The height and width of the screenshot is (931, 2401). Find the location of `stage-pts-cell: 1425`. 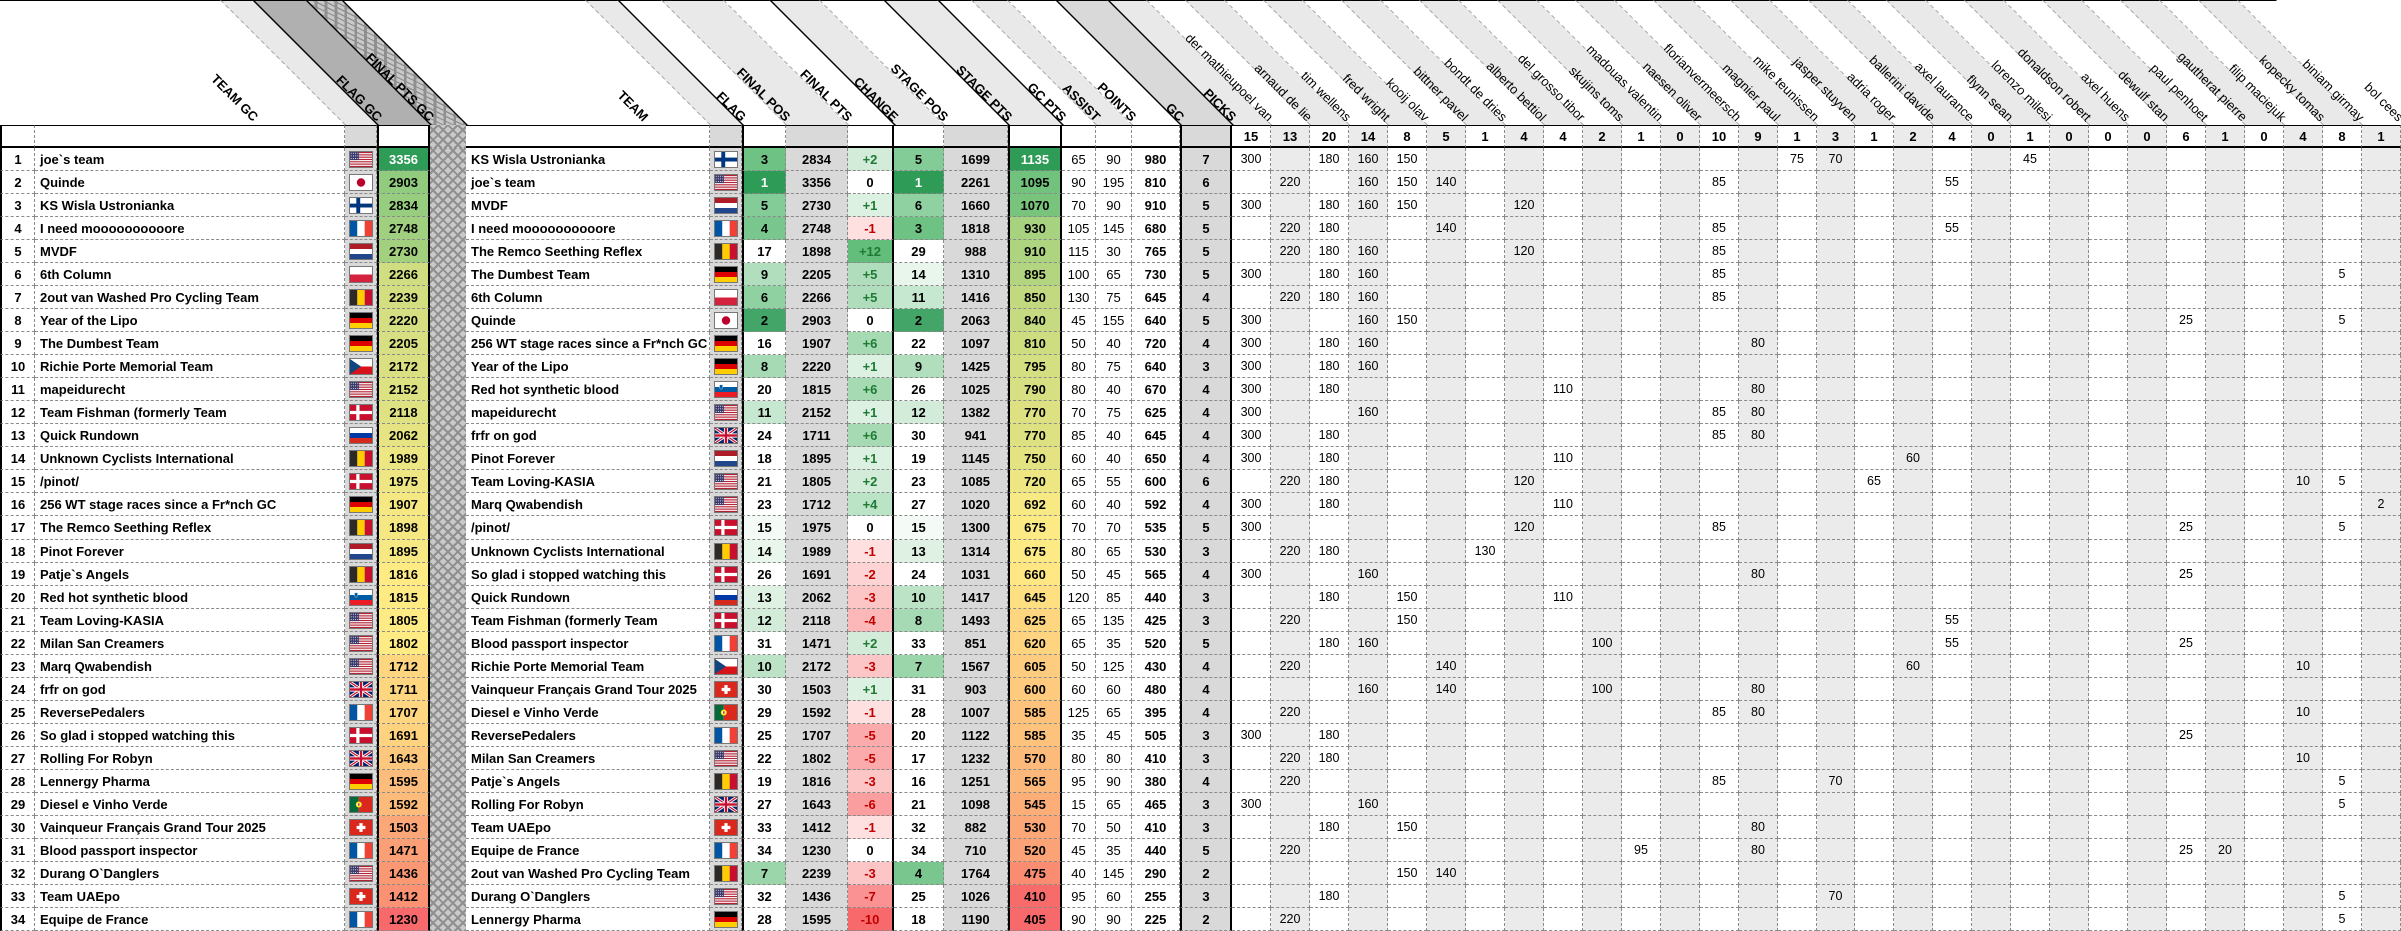

stage-pts-cell: 1425 is located at coordinates (976, 366).